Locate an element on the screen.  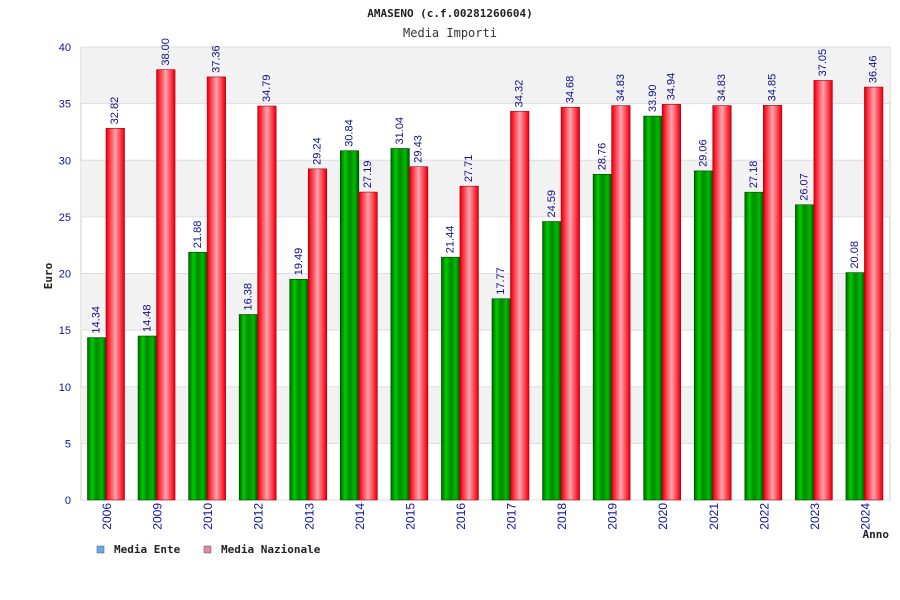
bar-media-nazionale-2018 is located at coordinates (570, 303).